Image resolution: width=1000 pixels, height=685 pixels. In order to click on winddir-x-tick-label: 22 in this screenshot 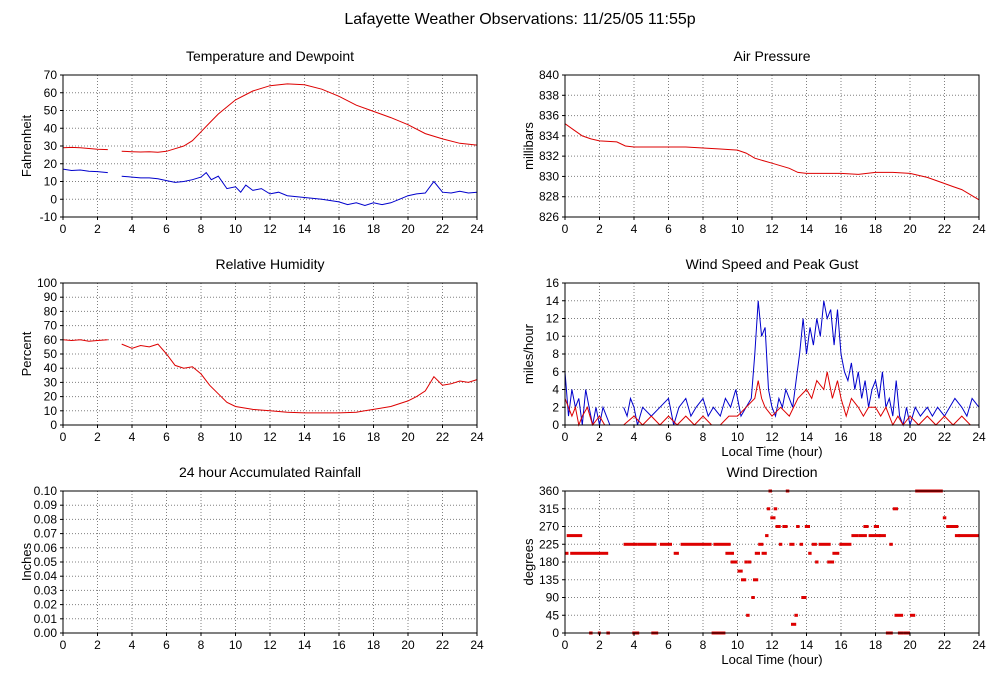, I will do `click(945, 645)`.